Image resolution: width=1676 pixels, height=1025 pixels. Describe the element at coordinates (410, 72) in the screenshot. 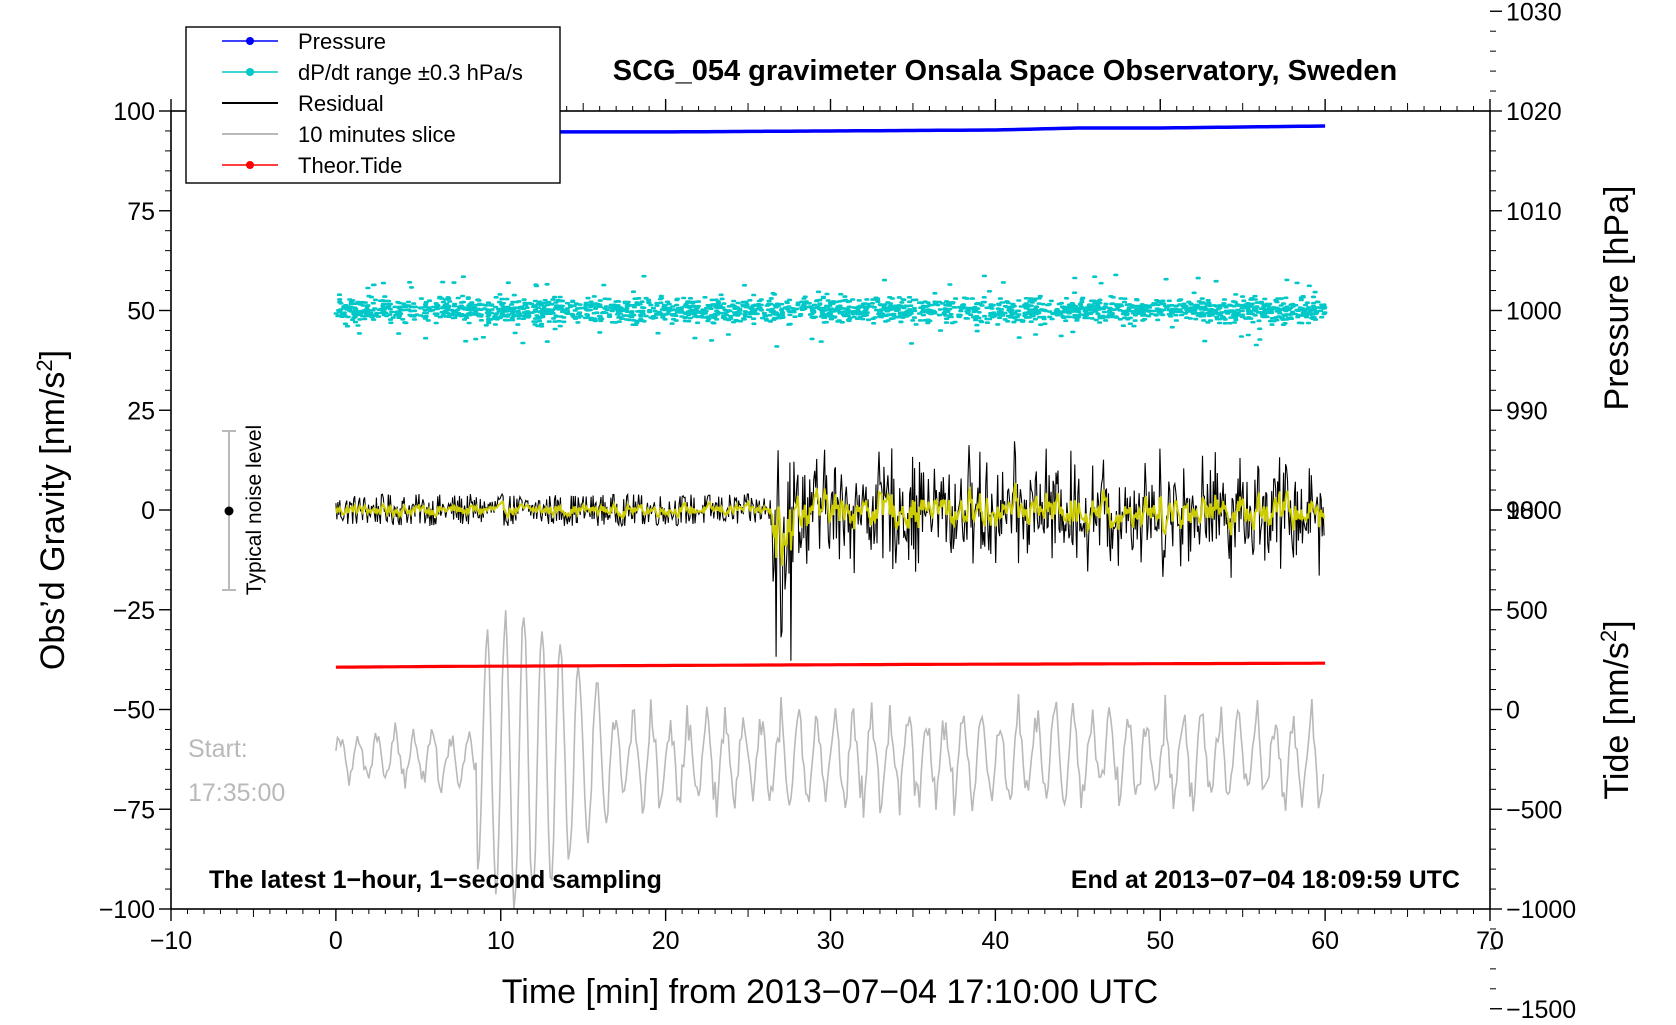

I see `legend-label-dpdt: dP/dt range ±0.3 hPa/s` at that location.